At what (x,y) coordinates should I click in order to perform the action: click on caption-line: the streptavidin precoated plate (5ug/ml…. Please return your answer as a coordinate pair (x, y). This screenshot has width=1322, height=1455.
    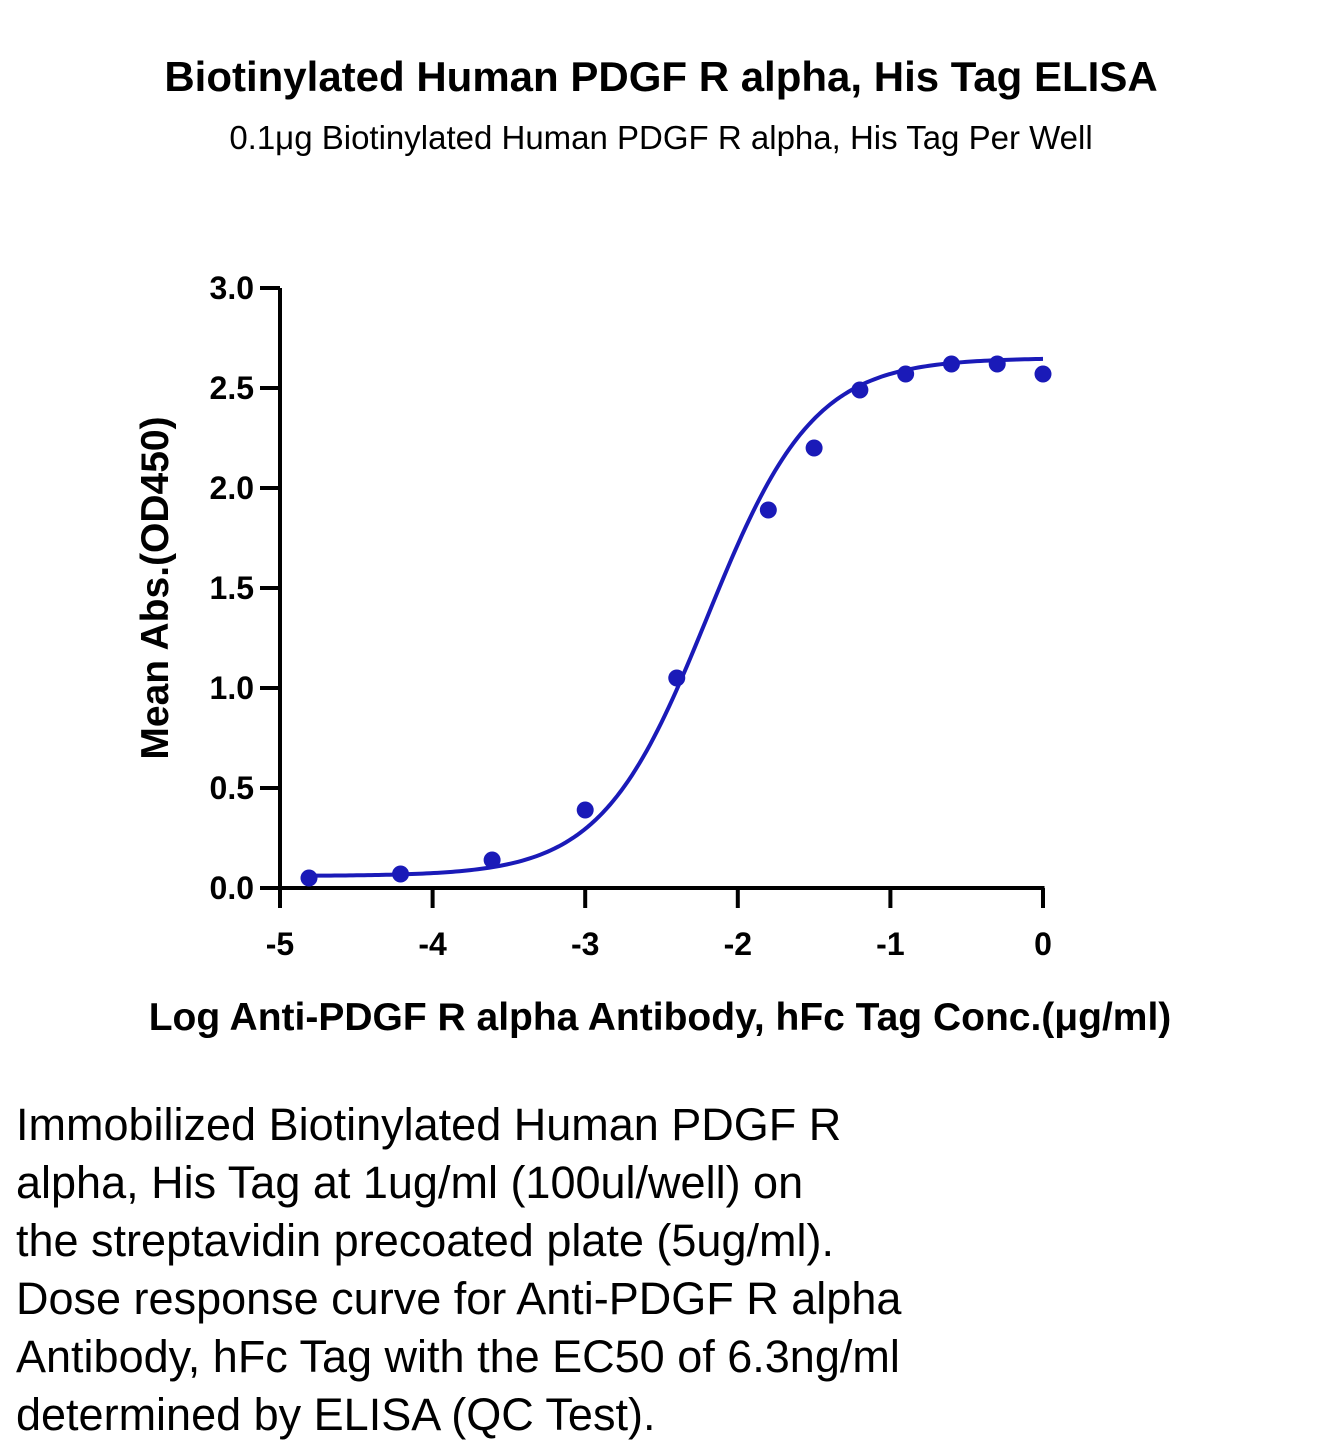
    Looking at the image, I should click on (425, 1240).